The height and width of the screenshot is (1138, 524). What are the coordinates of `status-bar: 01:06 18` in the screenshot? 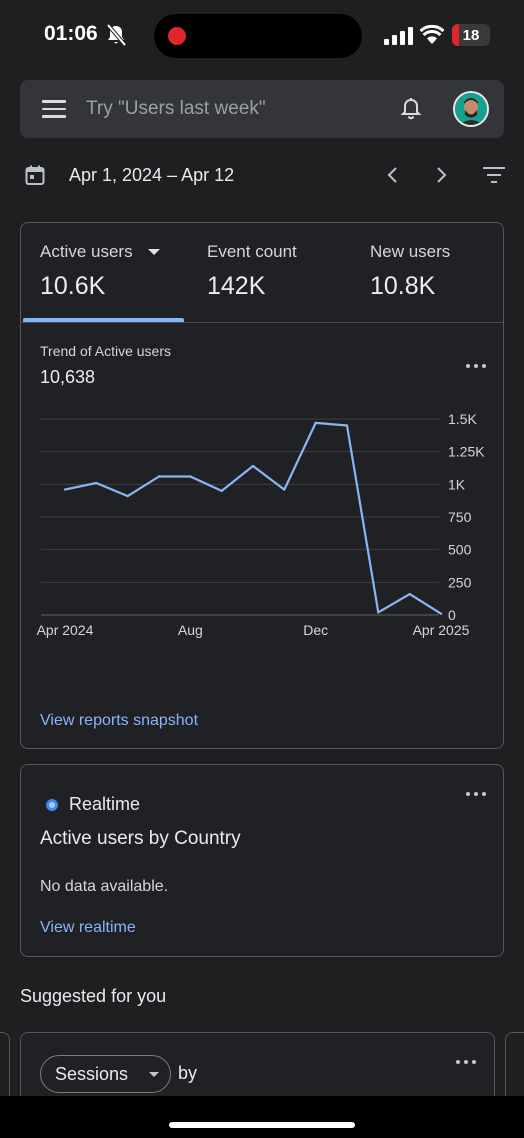 It's located at (262, 35).